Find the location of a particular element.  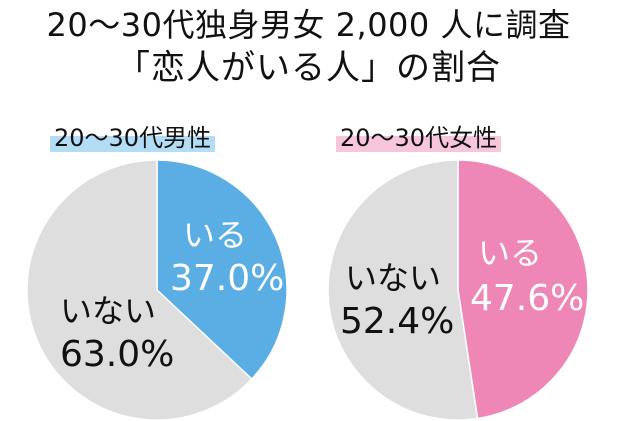

men-slice-value-has-partner: 37.0% is located at coordinates (227, 278).